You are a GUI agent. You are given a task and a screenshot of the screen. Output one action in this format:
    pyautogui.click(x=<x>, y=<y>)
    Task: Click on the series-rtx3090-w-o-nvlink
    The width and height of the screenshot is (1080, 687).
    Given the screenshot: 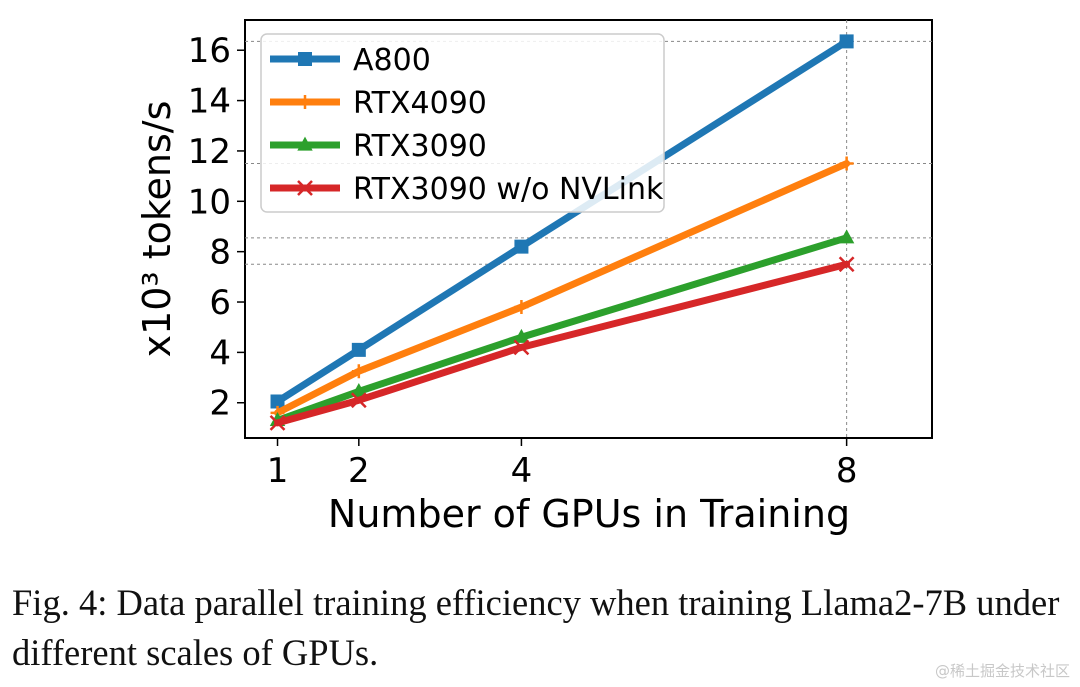 What is the action you would take?
    pyautogui.click(x=562, y=343)
    